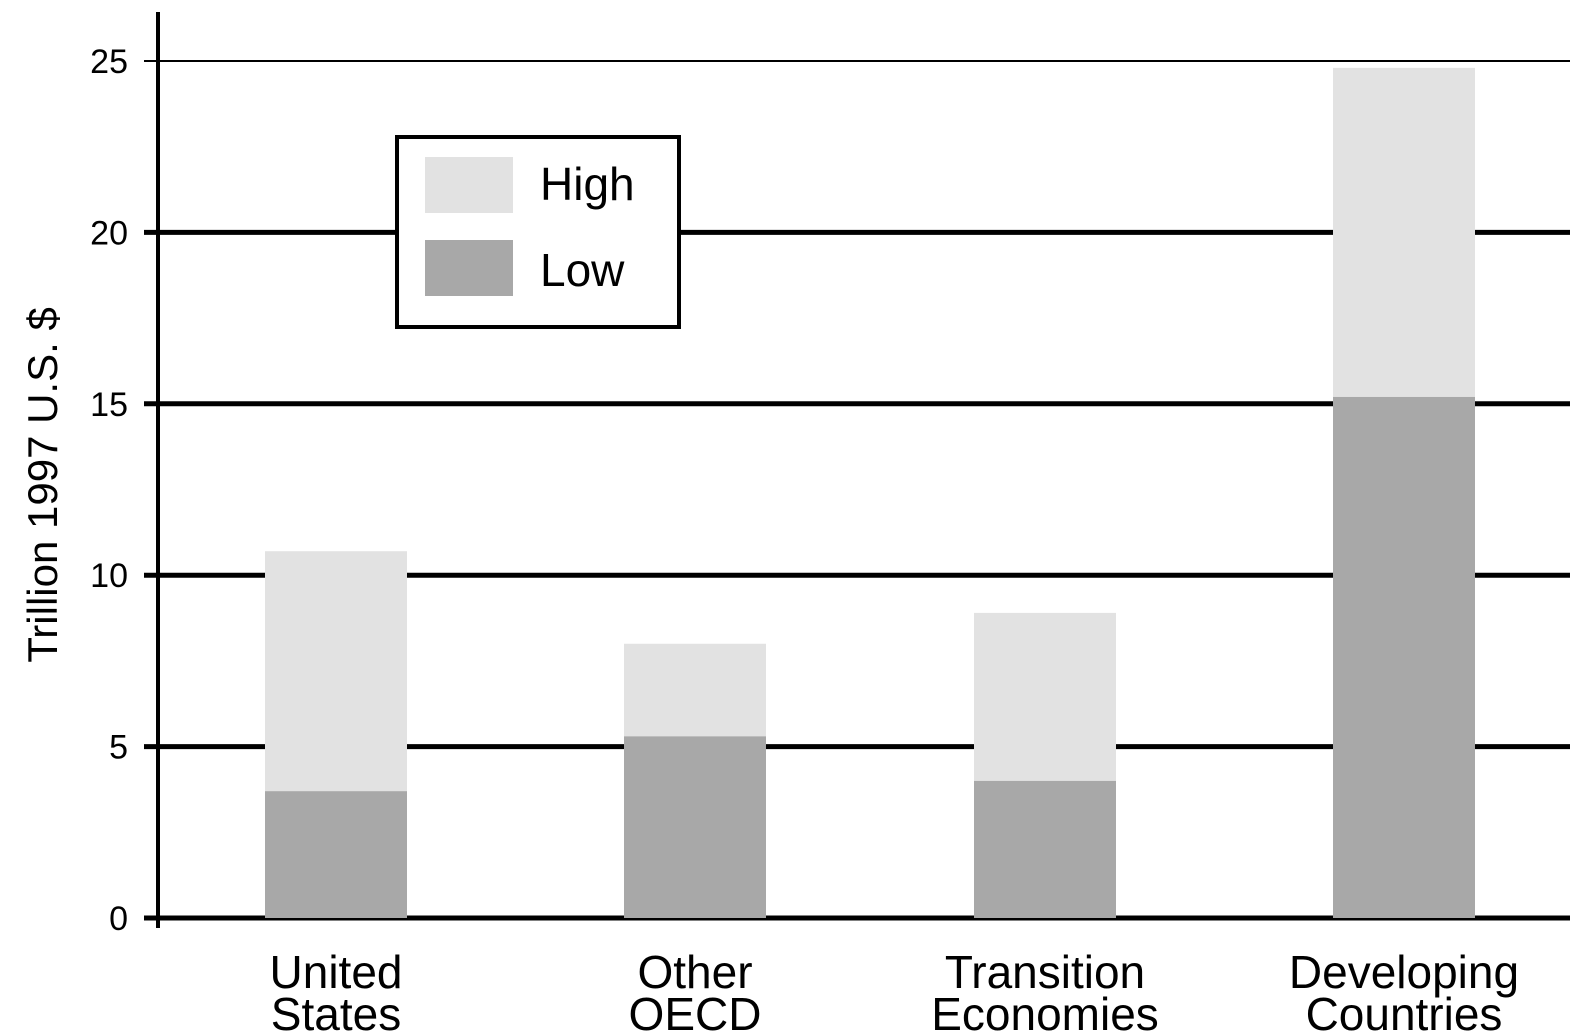  I want to click on legend-swatch-low, so click(469, 268).